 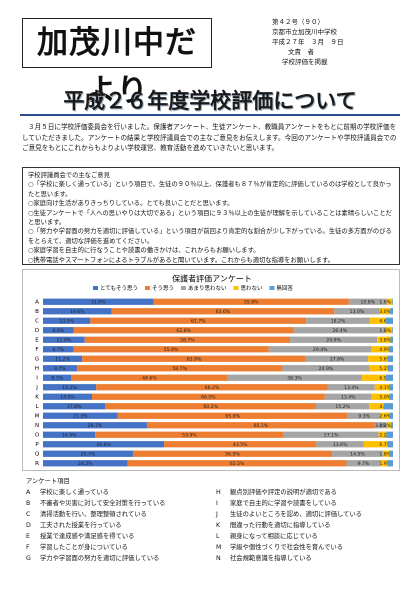 I want to click on data-label: 65.1%, so click(x=261, y=426).